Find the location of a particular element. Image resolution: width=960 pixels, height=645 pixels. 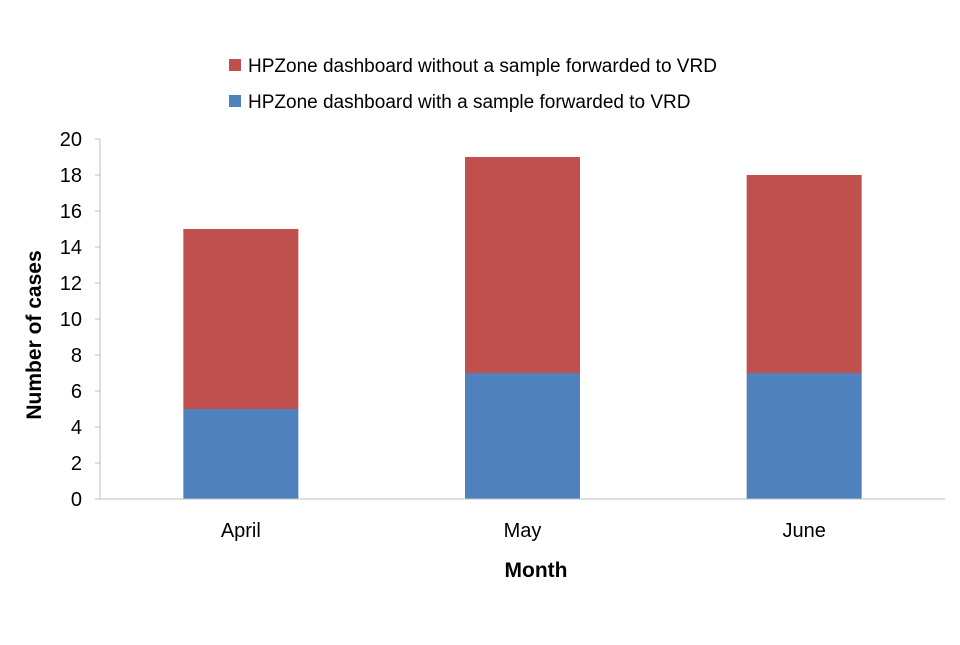

legend-swatch-without-sample is located at coordinates (235, 65).